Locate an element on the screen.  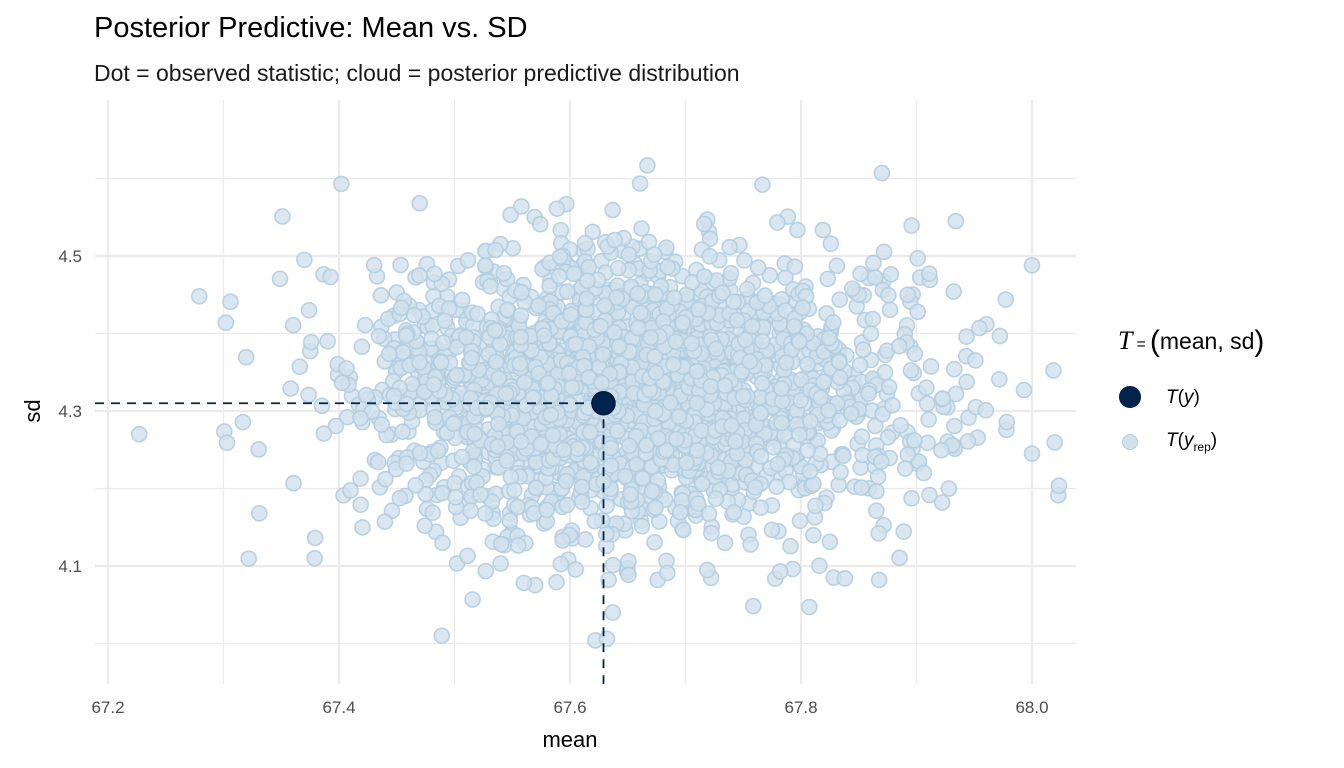
x-tick-label: 67.4 is located at coordinates (338, 707).